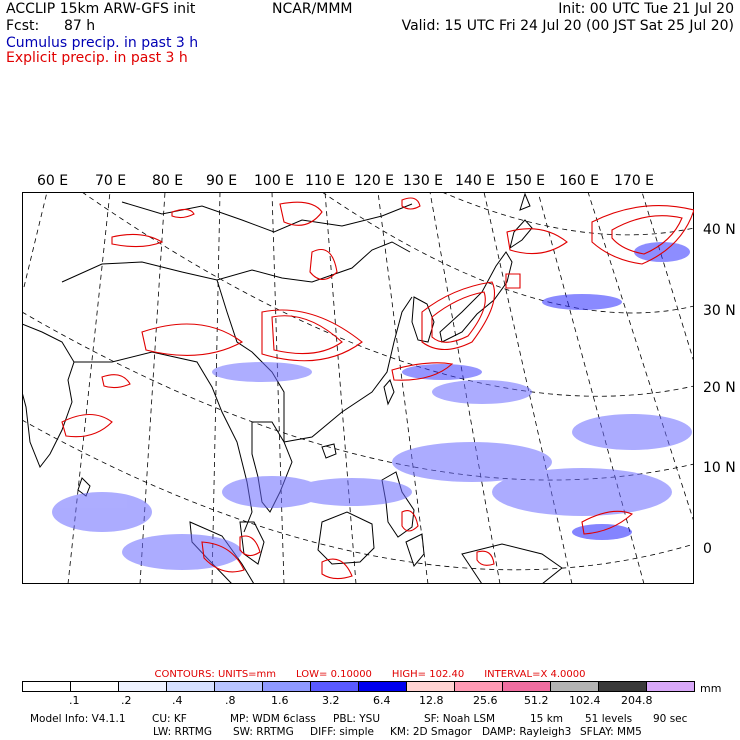 The height and width of the screenshot is (740, 740). What do you see at coordinates (357, 719) in the screenshot?
I see `model-info-pbl: PBL: YSU` at bounding box center [357, 719].